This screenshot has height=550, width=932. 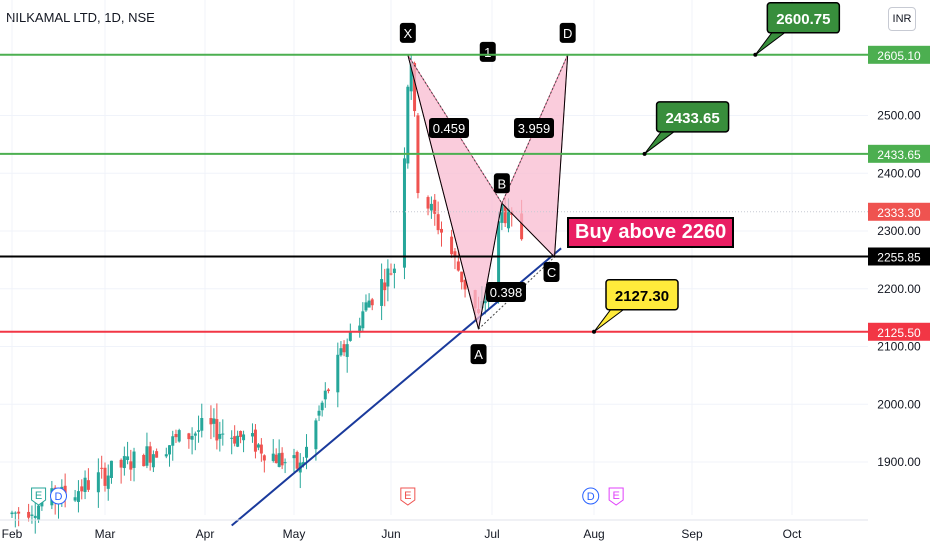 What do you see at coordinates (205, 534) in the screenshot?
I see `x-tick-label: Apr` at bounding box center [205, 534].